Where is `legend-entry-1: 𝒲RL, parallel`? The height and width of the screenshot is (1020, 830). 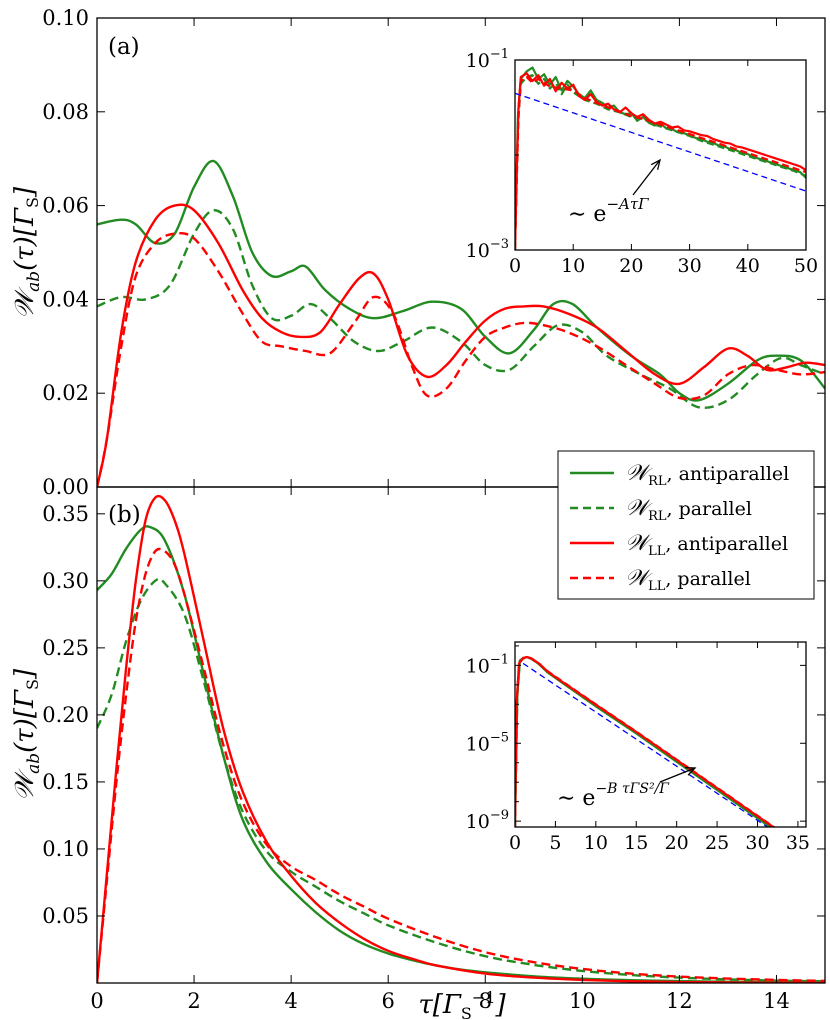
legend-entry-1: 𝒲RL, parallel is located at coordinates (688, 510).